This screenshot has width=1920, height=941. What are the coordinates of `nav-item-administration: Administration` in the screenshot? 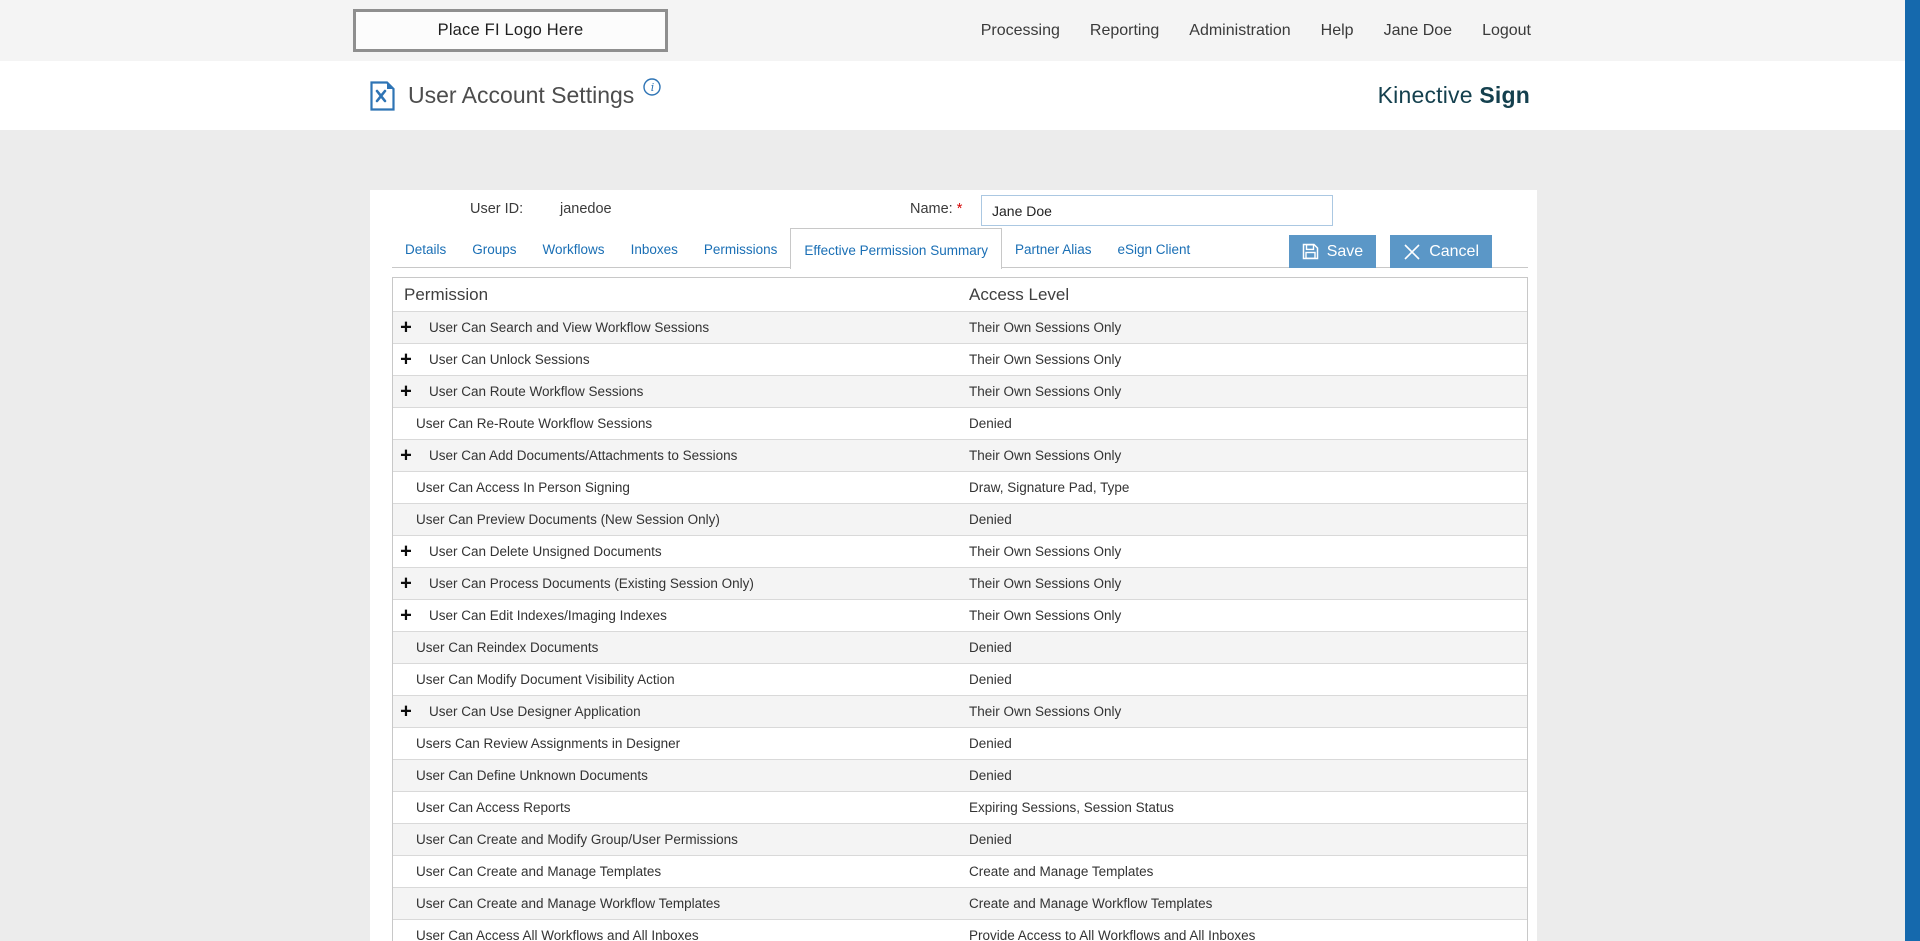 It's located at (1240, 30).